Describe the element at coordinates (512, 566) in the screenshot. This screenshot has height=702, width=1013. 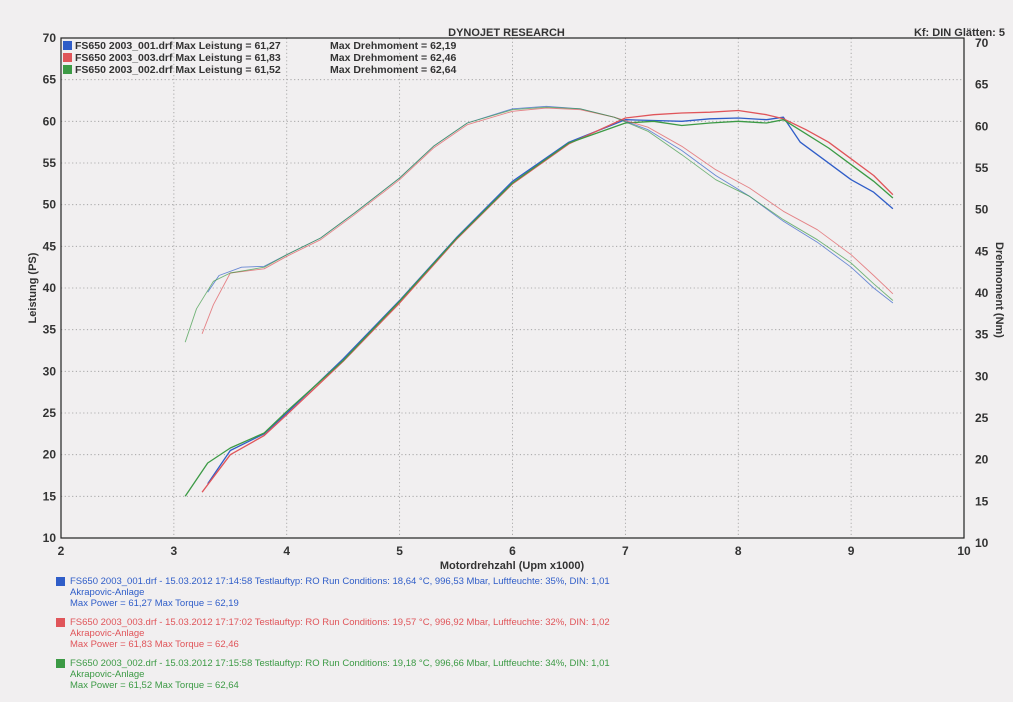
I see `x-axis-label: Motordrehzahl (Upm x1000)` at that location.